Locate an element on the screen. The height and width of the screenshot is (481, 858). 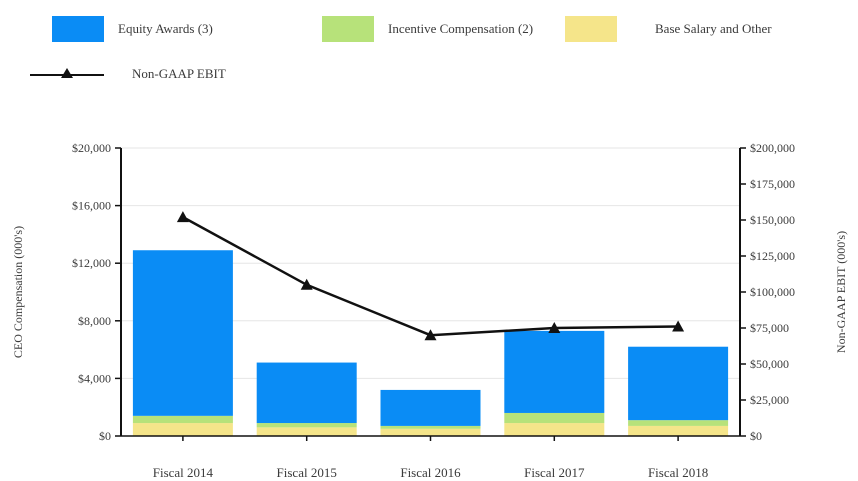
legend-swatch-base is located at coordinates (591, 29).